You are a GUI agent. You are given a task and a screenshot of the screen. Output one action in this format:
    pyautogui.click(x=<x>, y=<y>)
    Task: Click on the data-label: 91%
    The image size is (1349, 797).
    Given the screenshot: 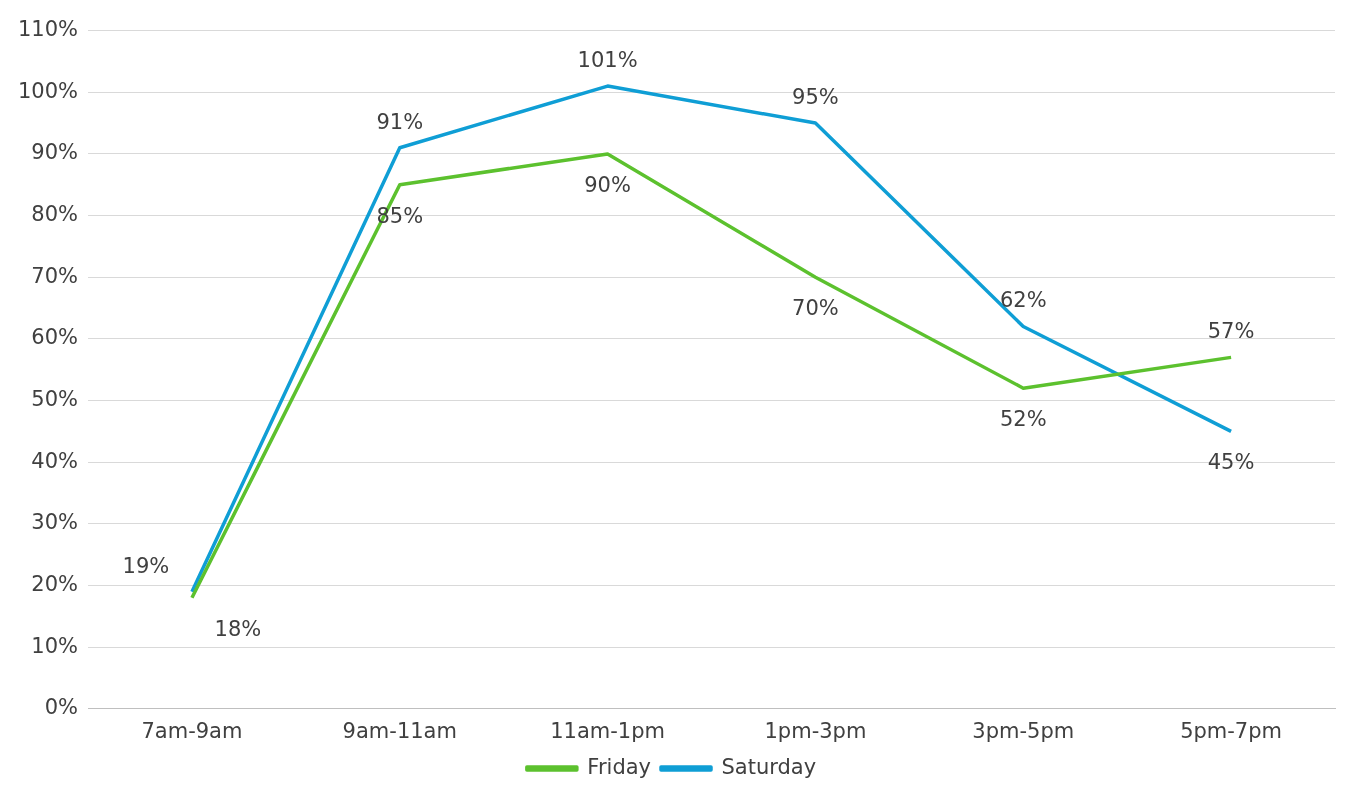 What is the action you would take?
    pyautogui.click(x=400, y=121)
    